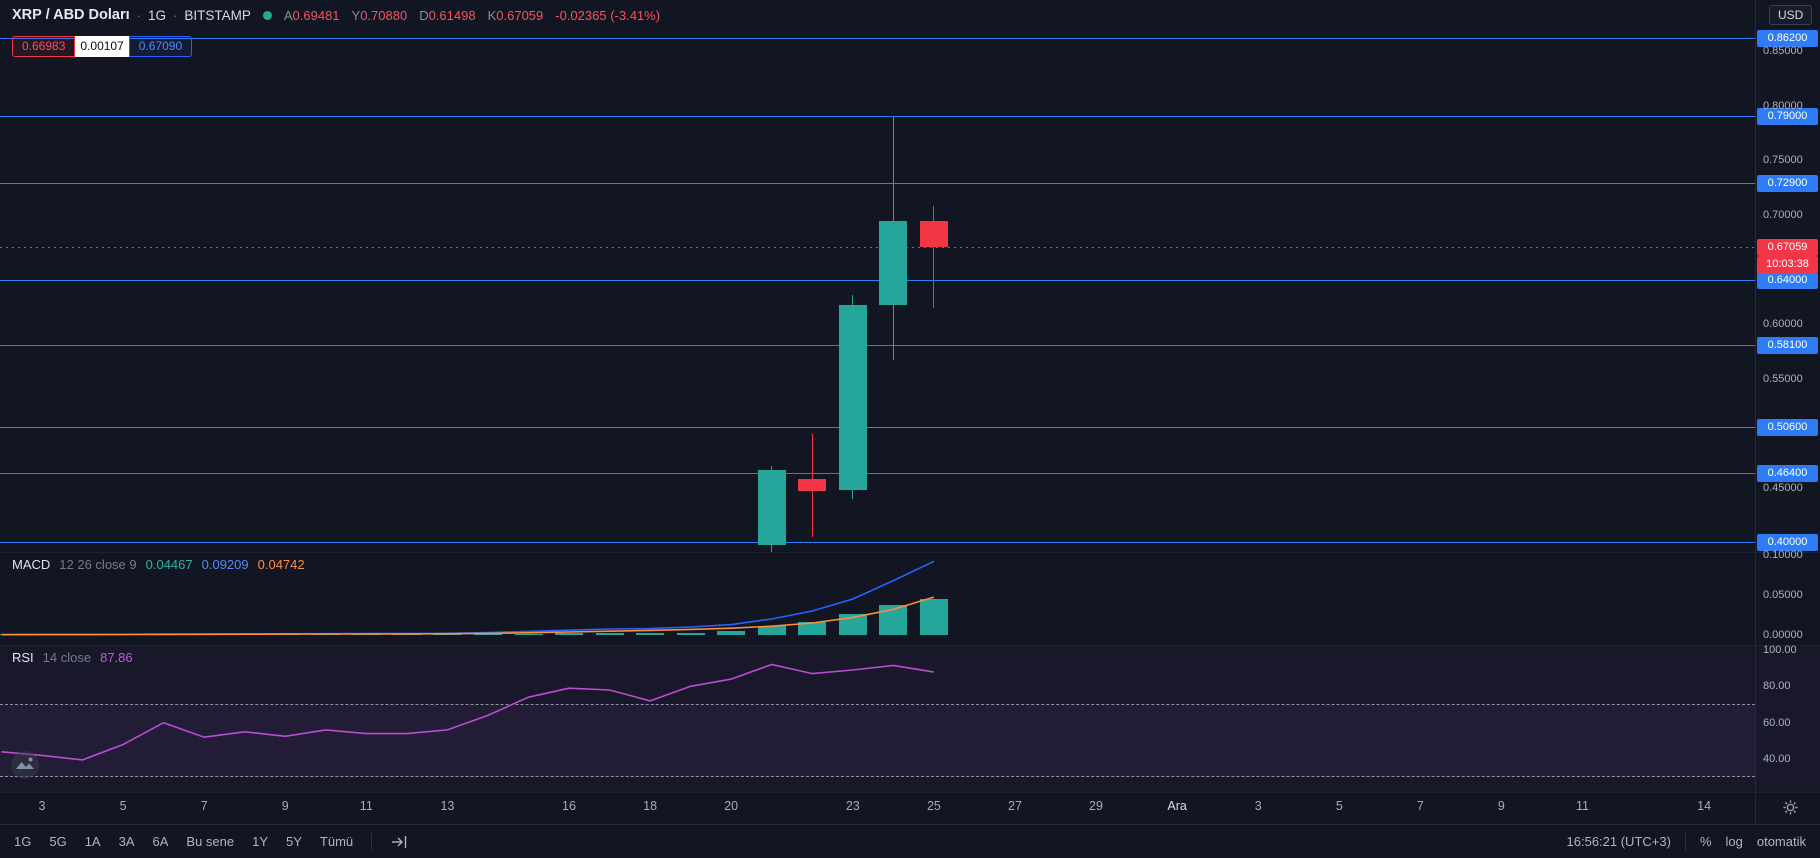 This screenshot has height=858, width=1820. Describe the element at coordinates (447, 806) in the screenshot. I see `time-axis-label: 13` at that location.